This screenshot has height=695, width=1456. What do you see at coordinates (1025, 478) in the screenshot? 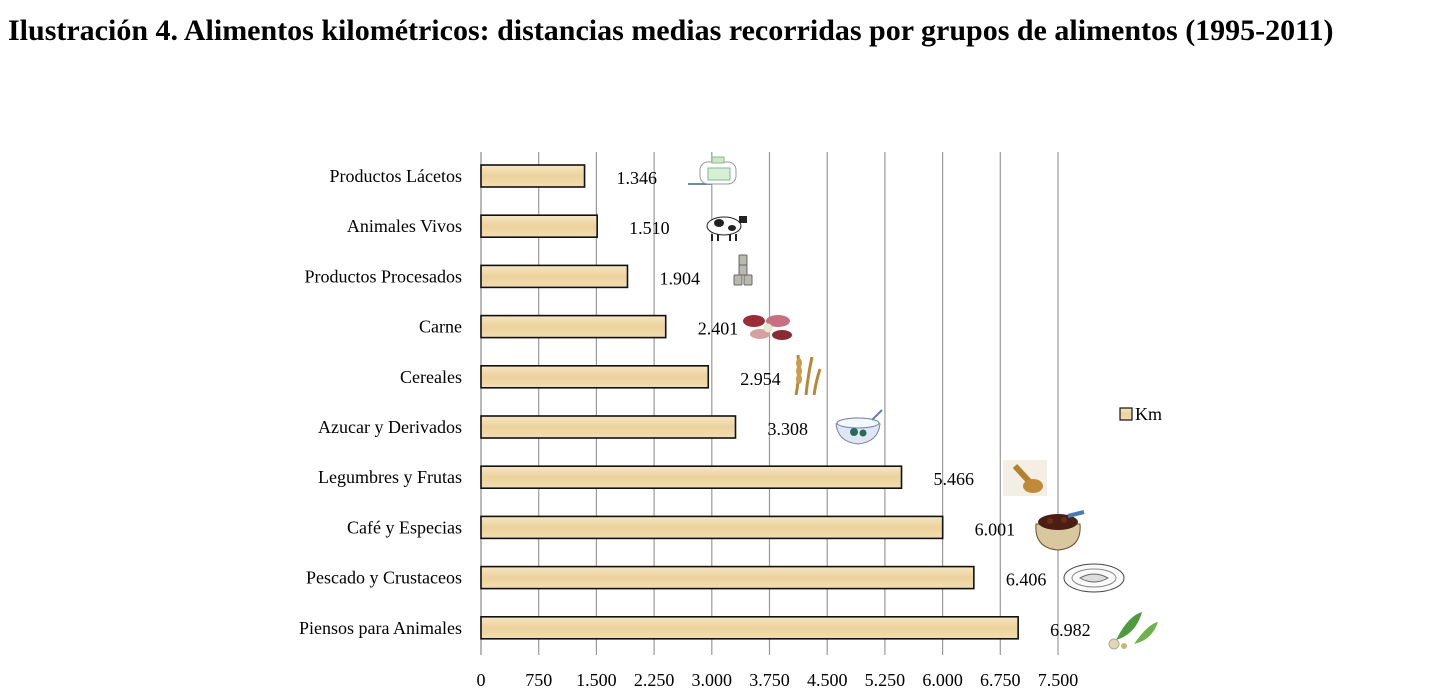
I see `seed-scoop-icon` at bounding box center [1025, 478].